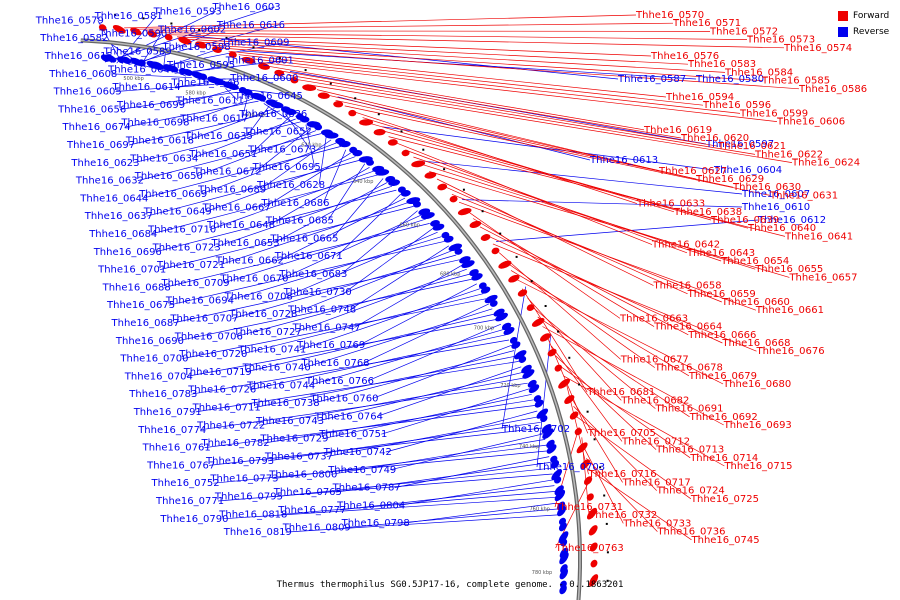 Image resolution: width=900 pixels, height=600 pixels. Describe the element at coordinates (127, 252) in the screenshot. I see `reverse-gene-label: Thhe16_0696` at that location.